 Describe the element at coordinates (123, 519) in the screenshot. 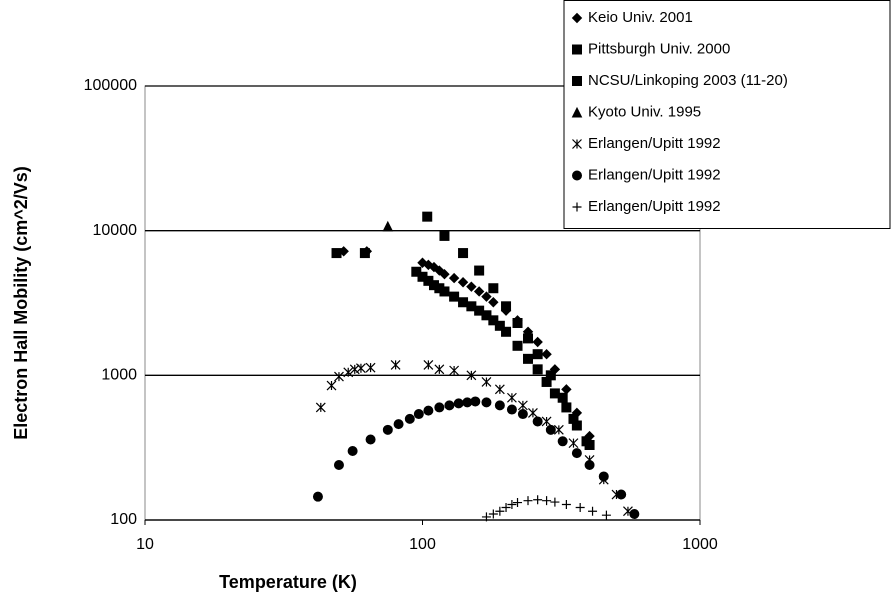

I see `y-tick-label: 100` at that location.